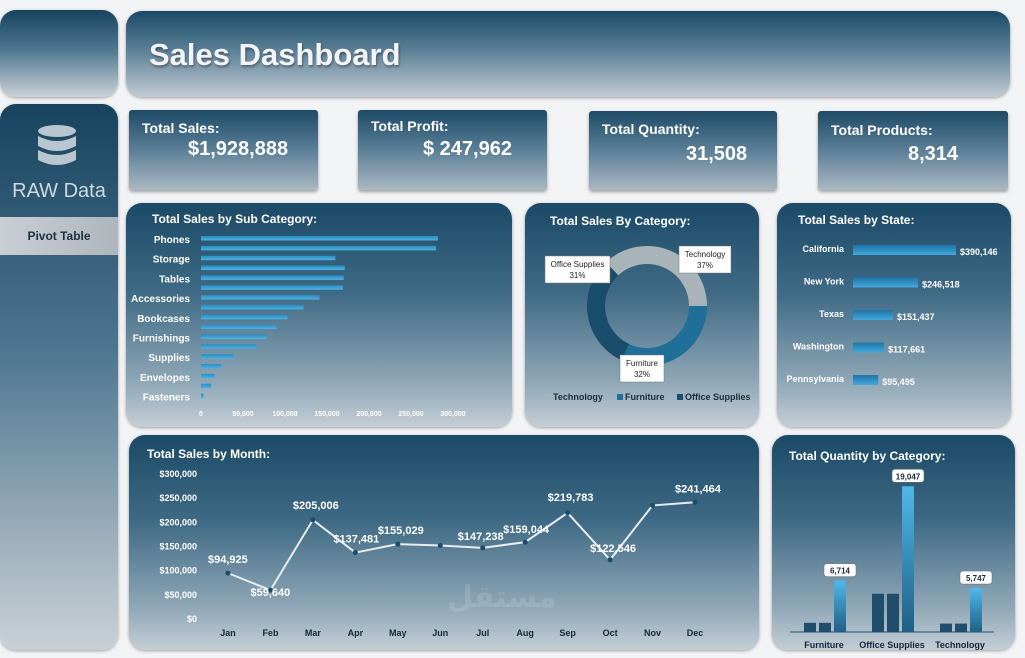 The height and width of the screenshot is (658, 1025). Describe the element at coordinates (235, 219) in the screenshot. I see `chart-title: Total Sales by Sub Category:` at that location.